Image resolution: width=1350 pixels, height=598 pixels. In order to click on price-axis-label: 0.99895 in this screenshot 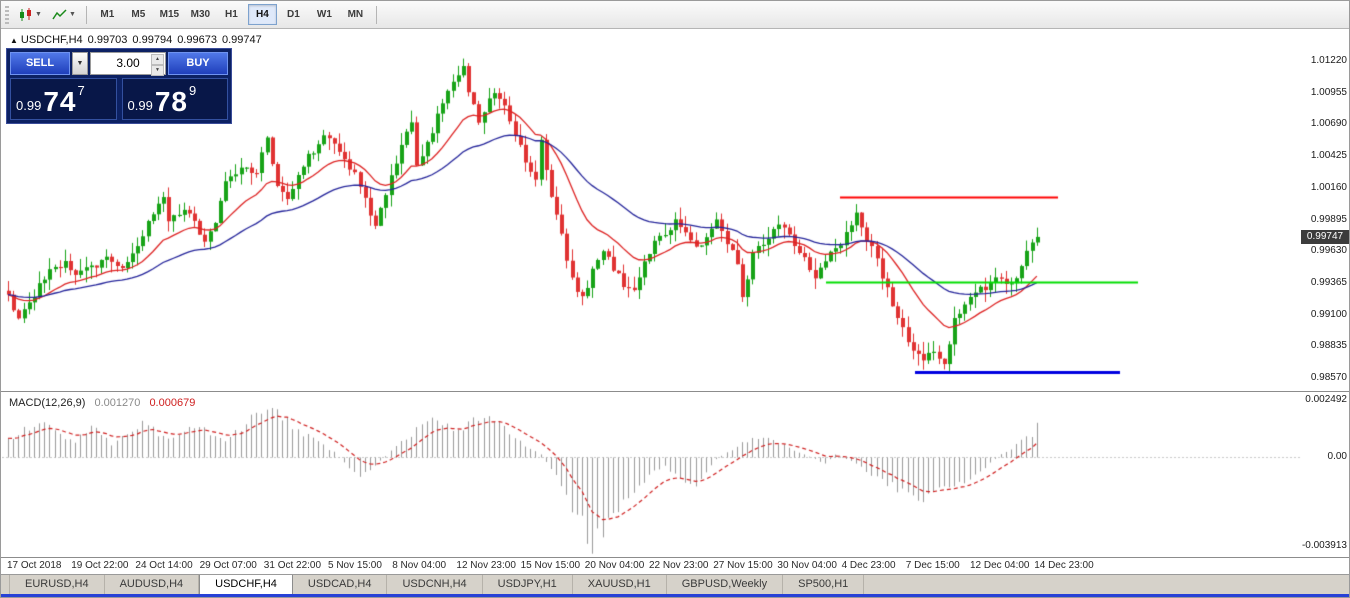, I will do `click(1328, 219)`.